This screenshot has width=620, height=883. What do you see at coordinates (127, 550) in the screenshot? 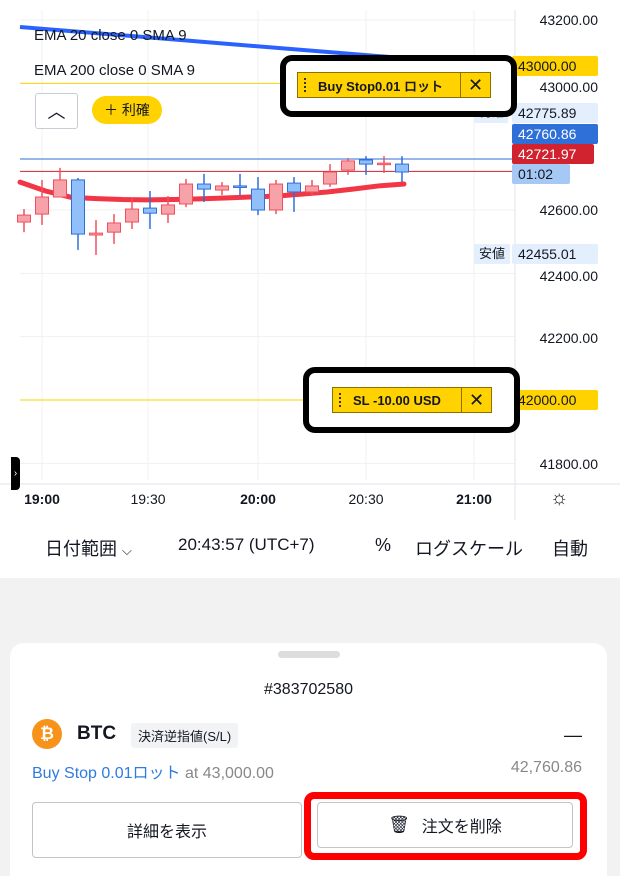
I see `chevron-down-icon: ⌵` at bounding box center [127, 550].